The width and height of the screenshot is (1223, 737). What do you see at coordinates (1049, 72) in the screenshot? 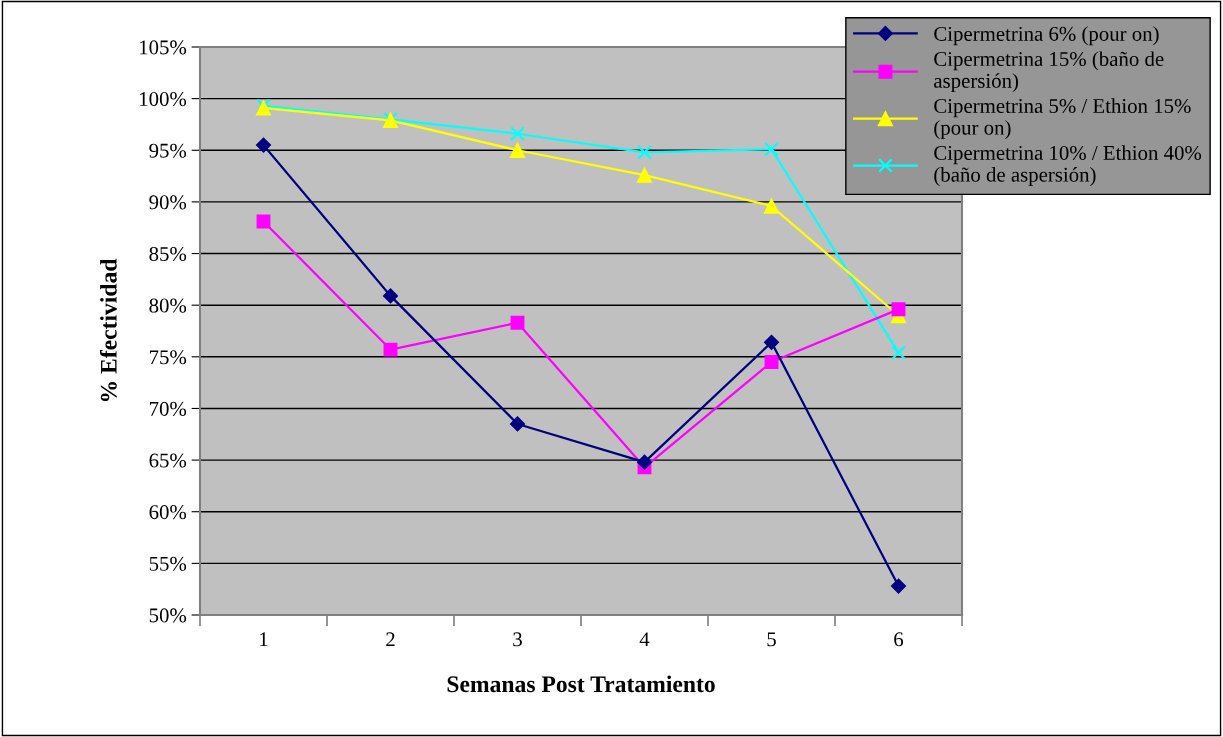
I see `legend-label: Cipermetrina 15% (baño de aspersión)` at bounding box center [1049, 72].